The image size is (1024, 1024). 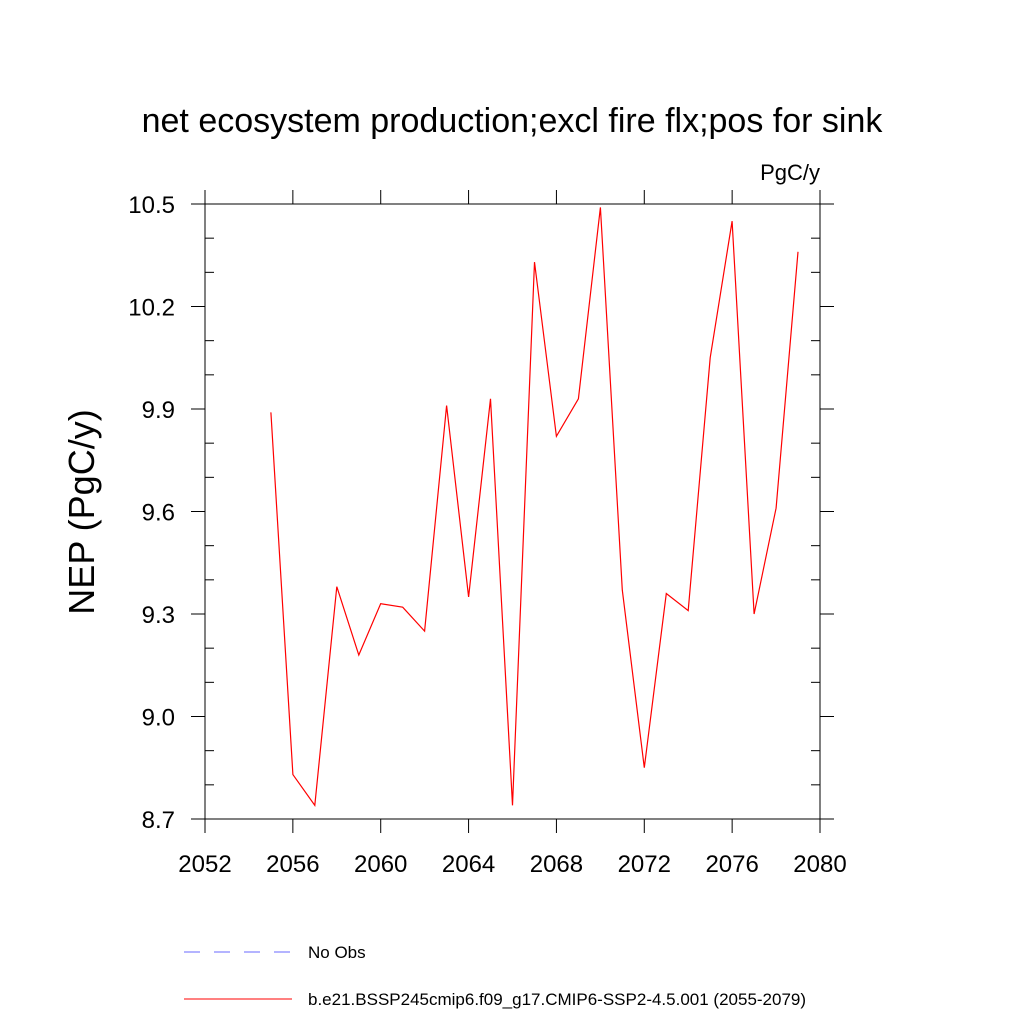 What do you see at coordinates (158, 615) in the screenshot?
I see `y-tick-label: 9.3` at bounding box center [158, 615].